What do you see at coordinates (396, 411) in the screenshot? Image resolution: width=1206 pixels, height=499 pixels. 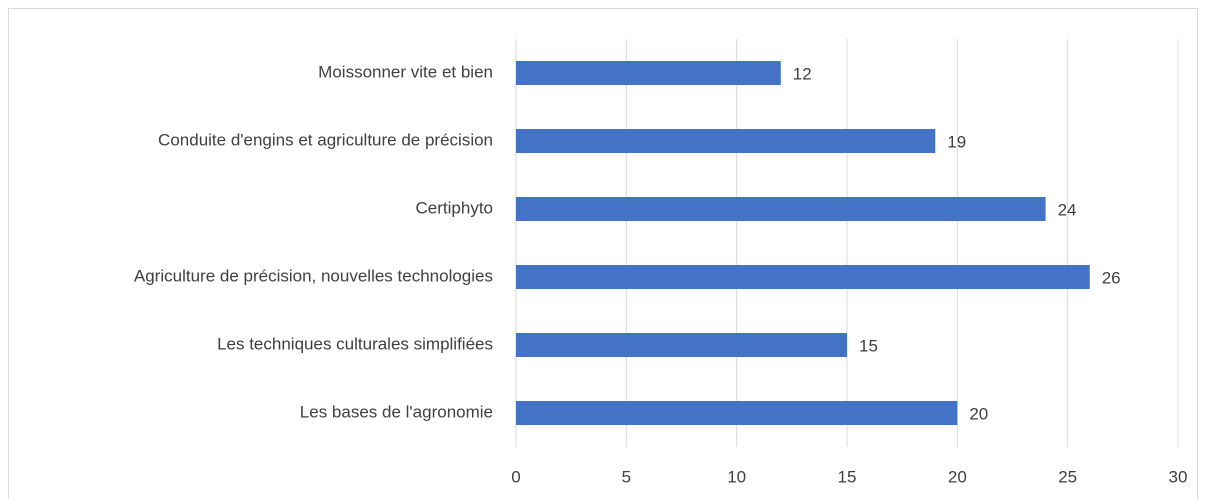 I see `y-tick-label: Les bases de l'agronomie` at bounding box center [396, 411].